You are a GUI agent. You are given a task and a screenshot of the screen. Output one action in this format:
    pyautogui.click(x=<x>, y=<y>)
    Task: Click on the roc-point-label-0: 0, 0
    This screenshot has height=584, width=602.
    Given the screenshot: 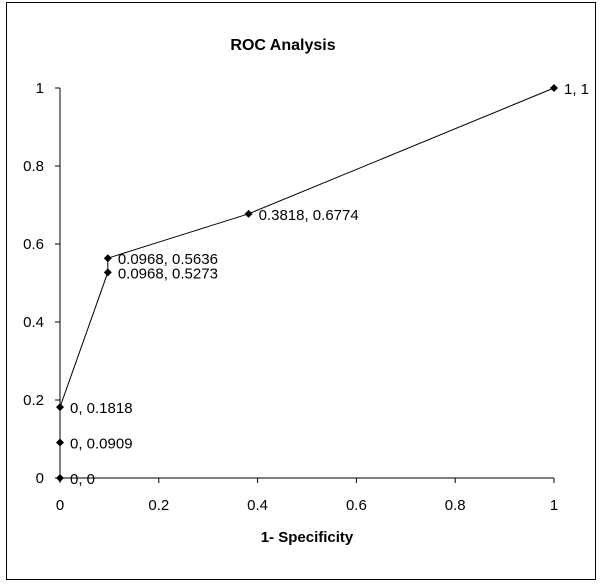 What is the action you would take?
    pyautogui.click(x=82, y=479)
    